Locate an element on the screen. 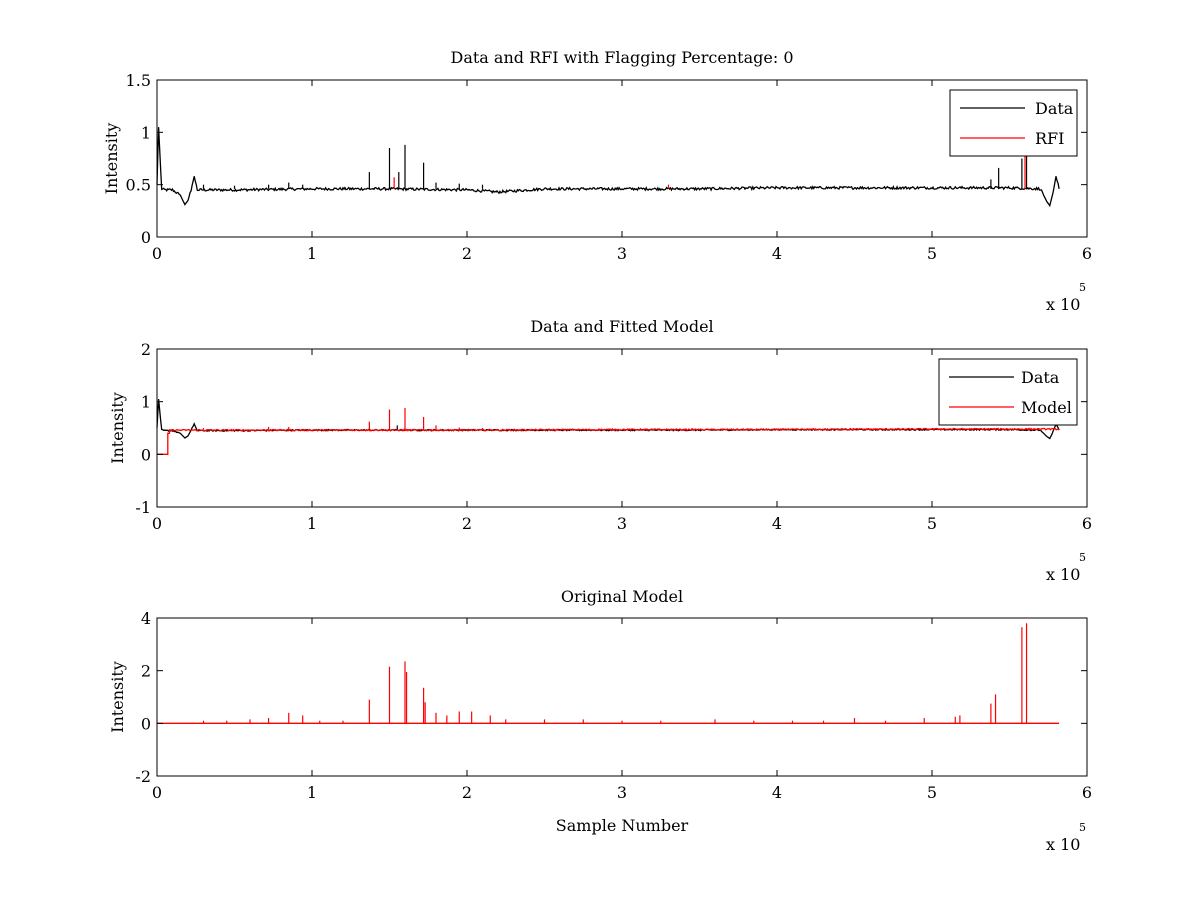 This screenshot has width=1200, height=900. legend-label: Model is located at coordinates (1046, 407).